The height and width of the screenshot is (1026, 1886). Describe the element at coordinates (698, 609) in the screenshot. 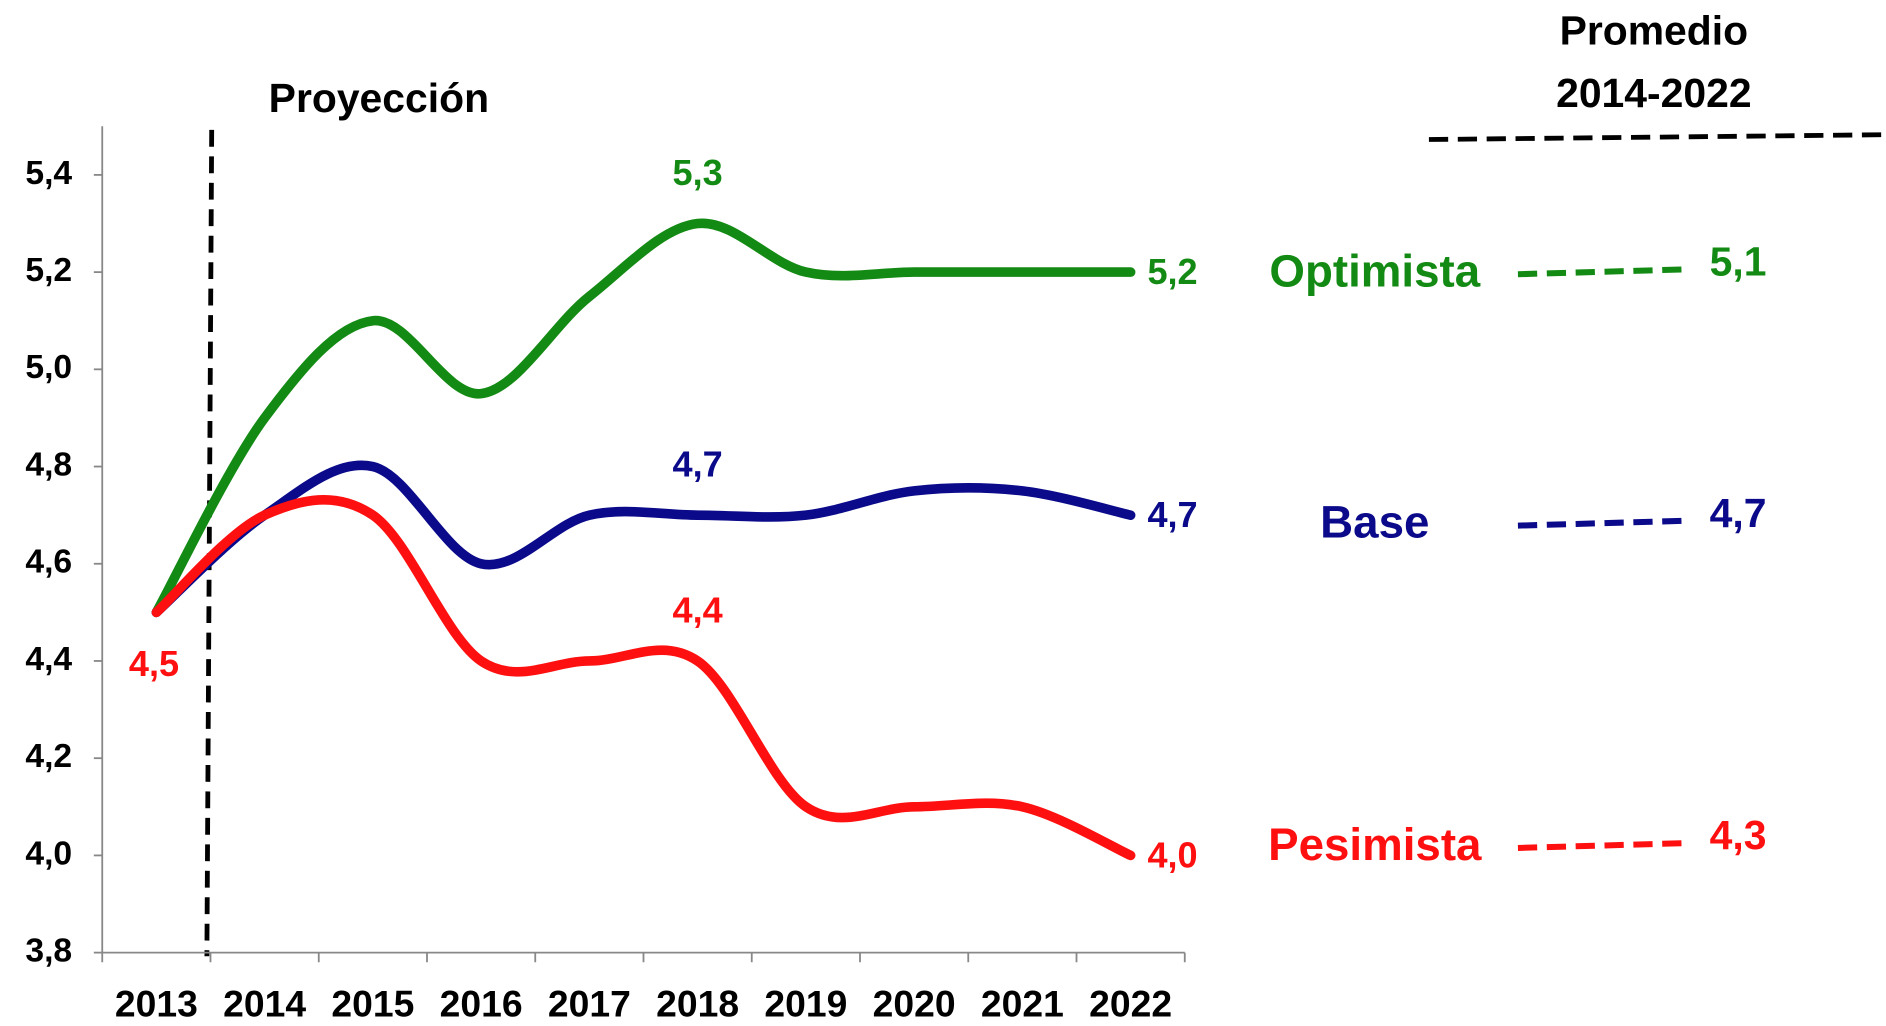

I see `data-label: 4,4` at that location.